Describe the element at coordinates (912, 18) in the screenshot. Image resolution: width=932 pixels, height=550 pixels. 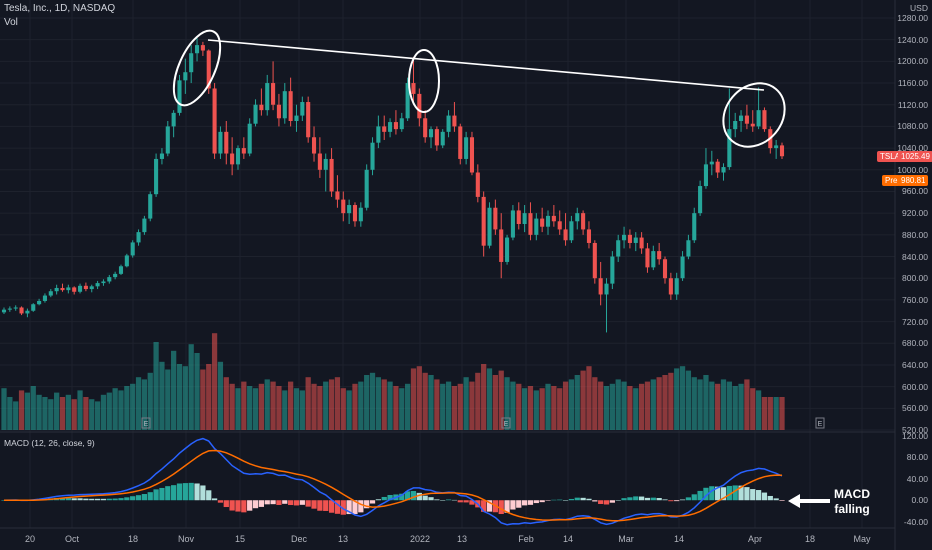
I see `price-tick-label: 1280.00` at that location.